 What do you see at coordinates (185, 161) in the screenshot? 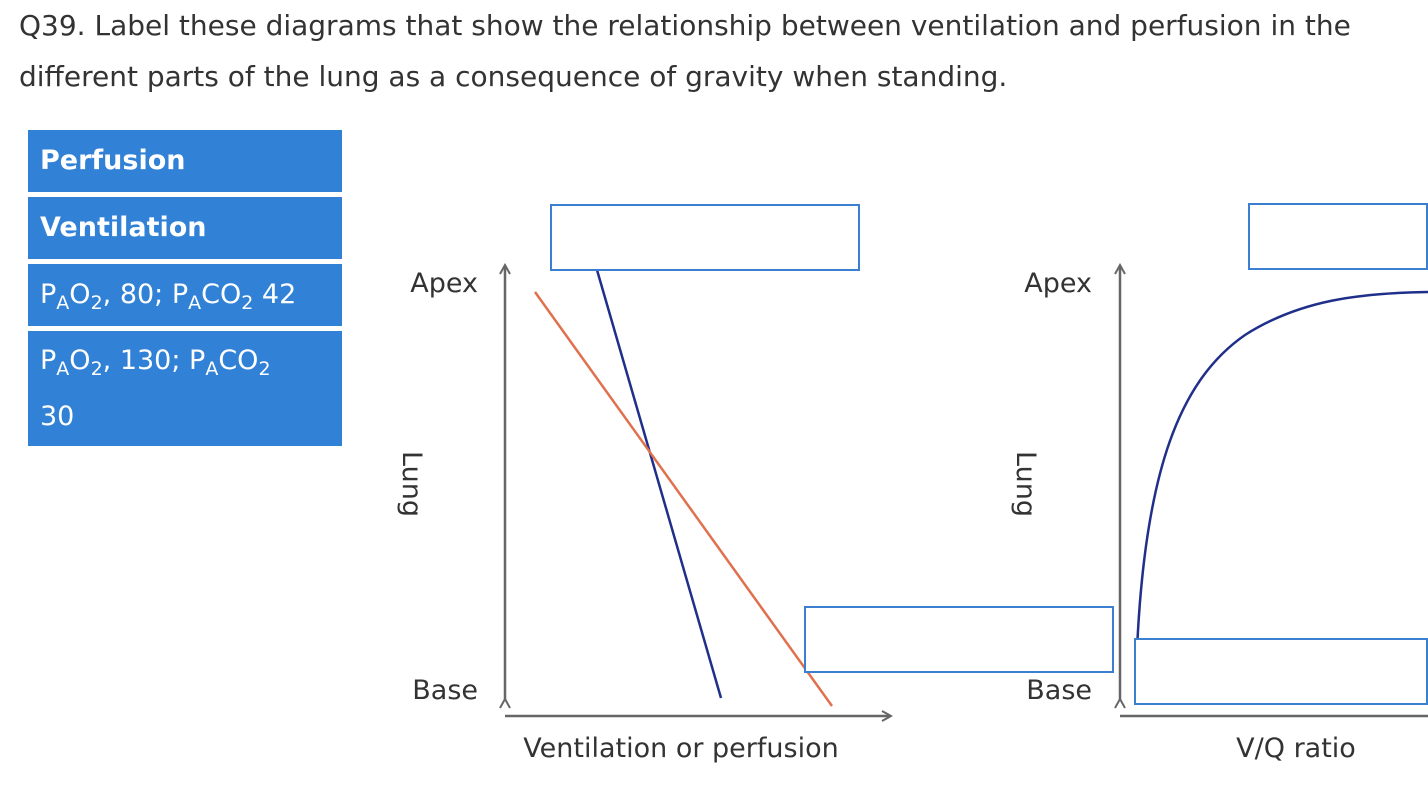
I see `tile-perfusion: Perfusion` at bounding box center [185, 161].